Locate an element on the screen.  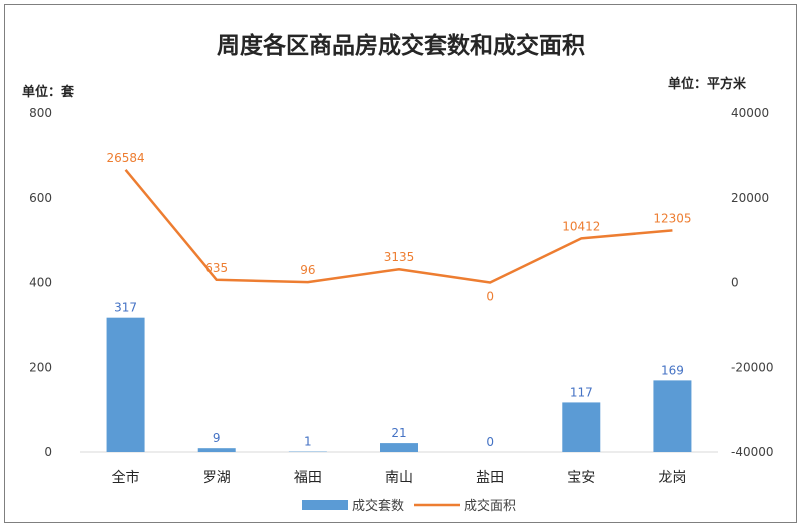
category-label: 盐田 is located at coordinates (490, 478).